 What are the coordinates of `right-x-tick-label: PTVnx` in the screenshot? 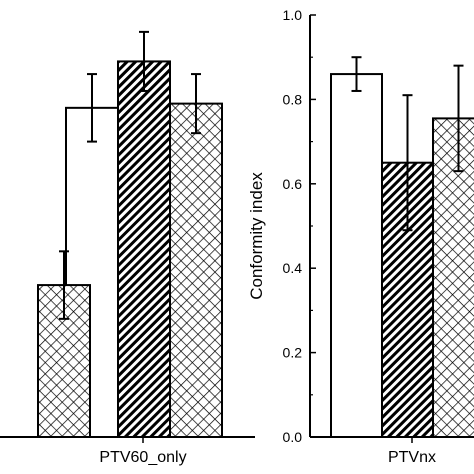 It's located at (412, 457).